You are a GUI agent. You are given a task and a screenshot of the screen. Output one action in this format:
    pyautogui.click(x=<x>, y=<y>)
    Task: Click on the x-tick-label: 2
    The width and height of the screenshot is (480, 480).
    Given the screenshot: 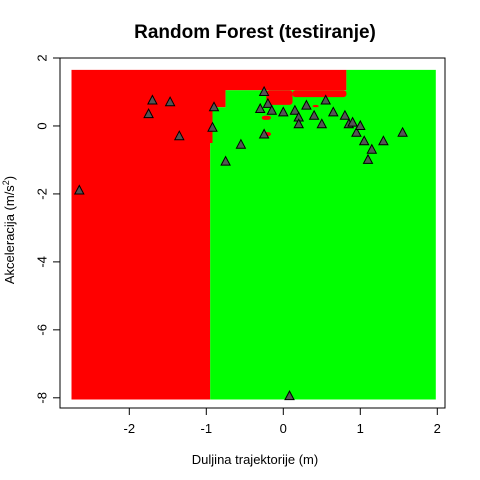 What is the action you would take?
    pyautogui.click(x=437, y=428)
    